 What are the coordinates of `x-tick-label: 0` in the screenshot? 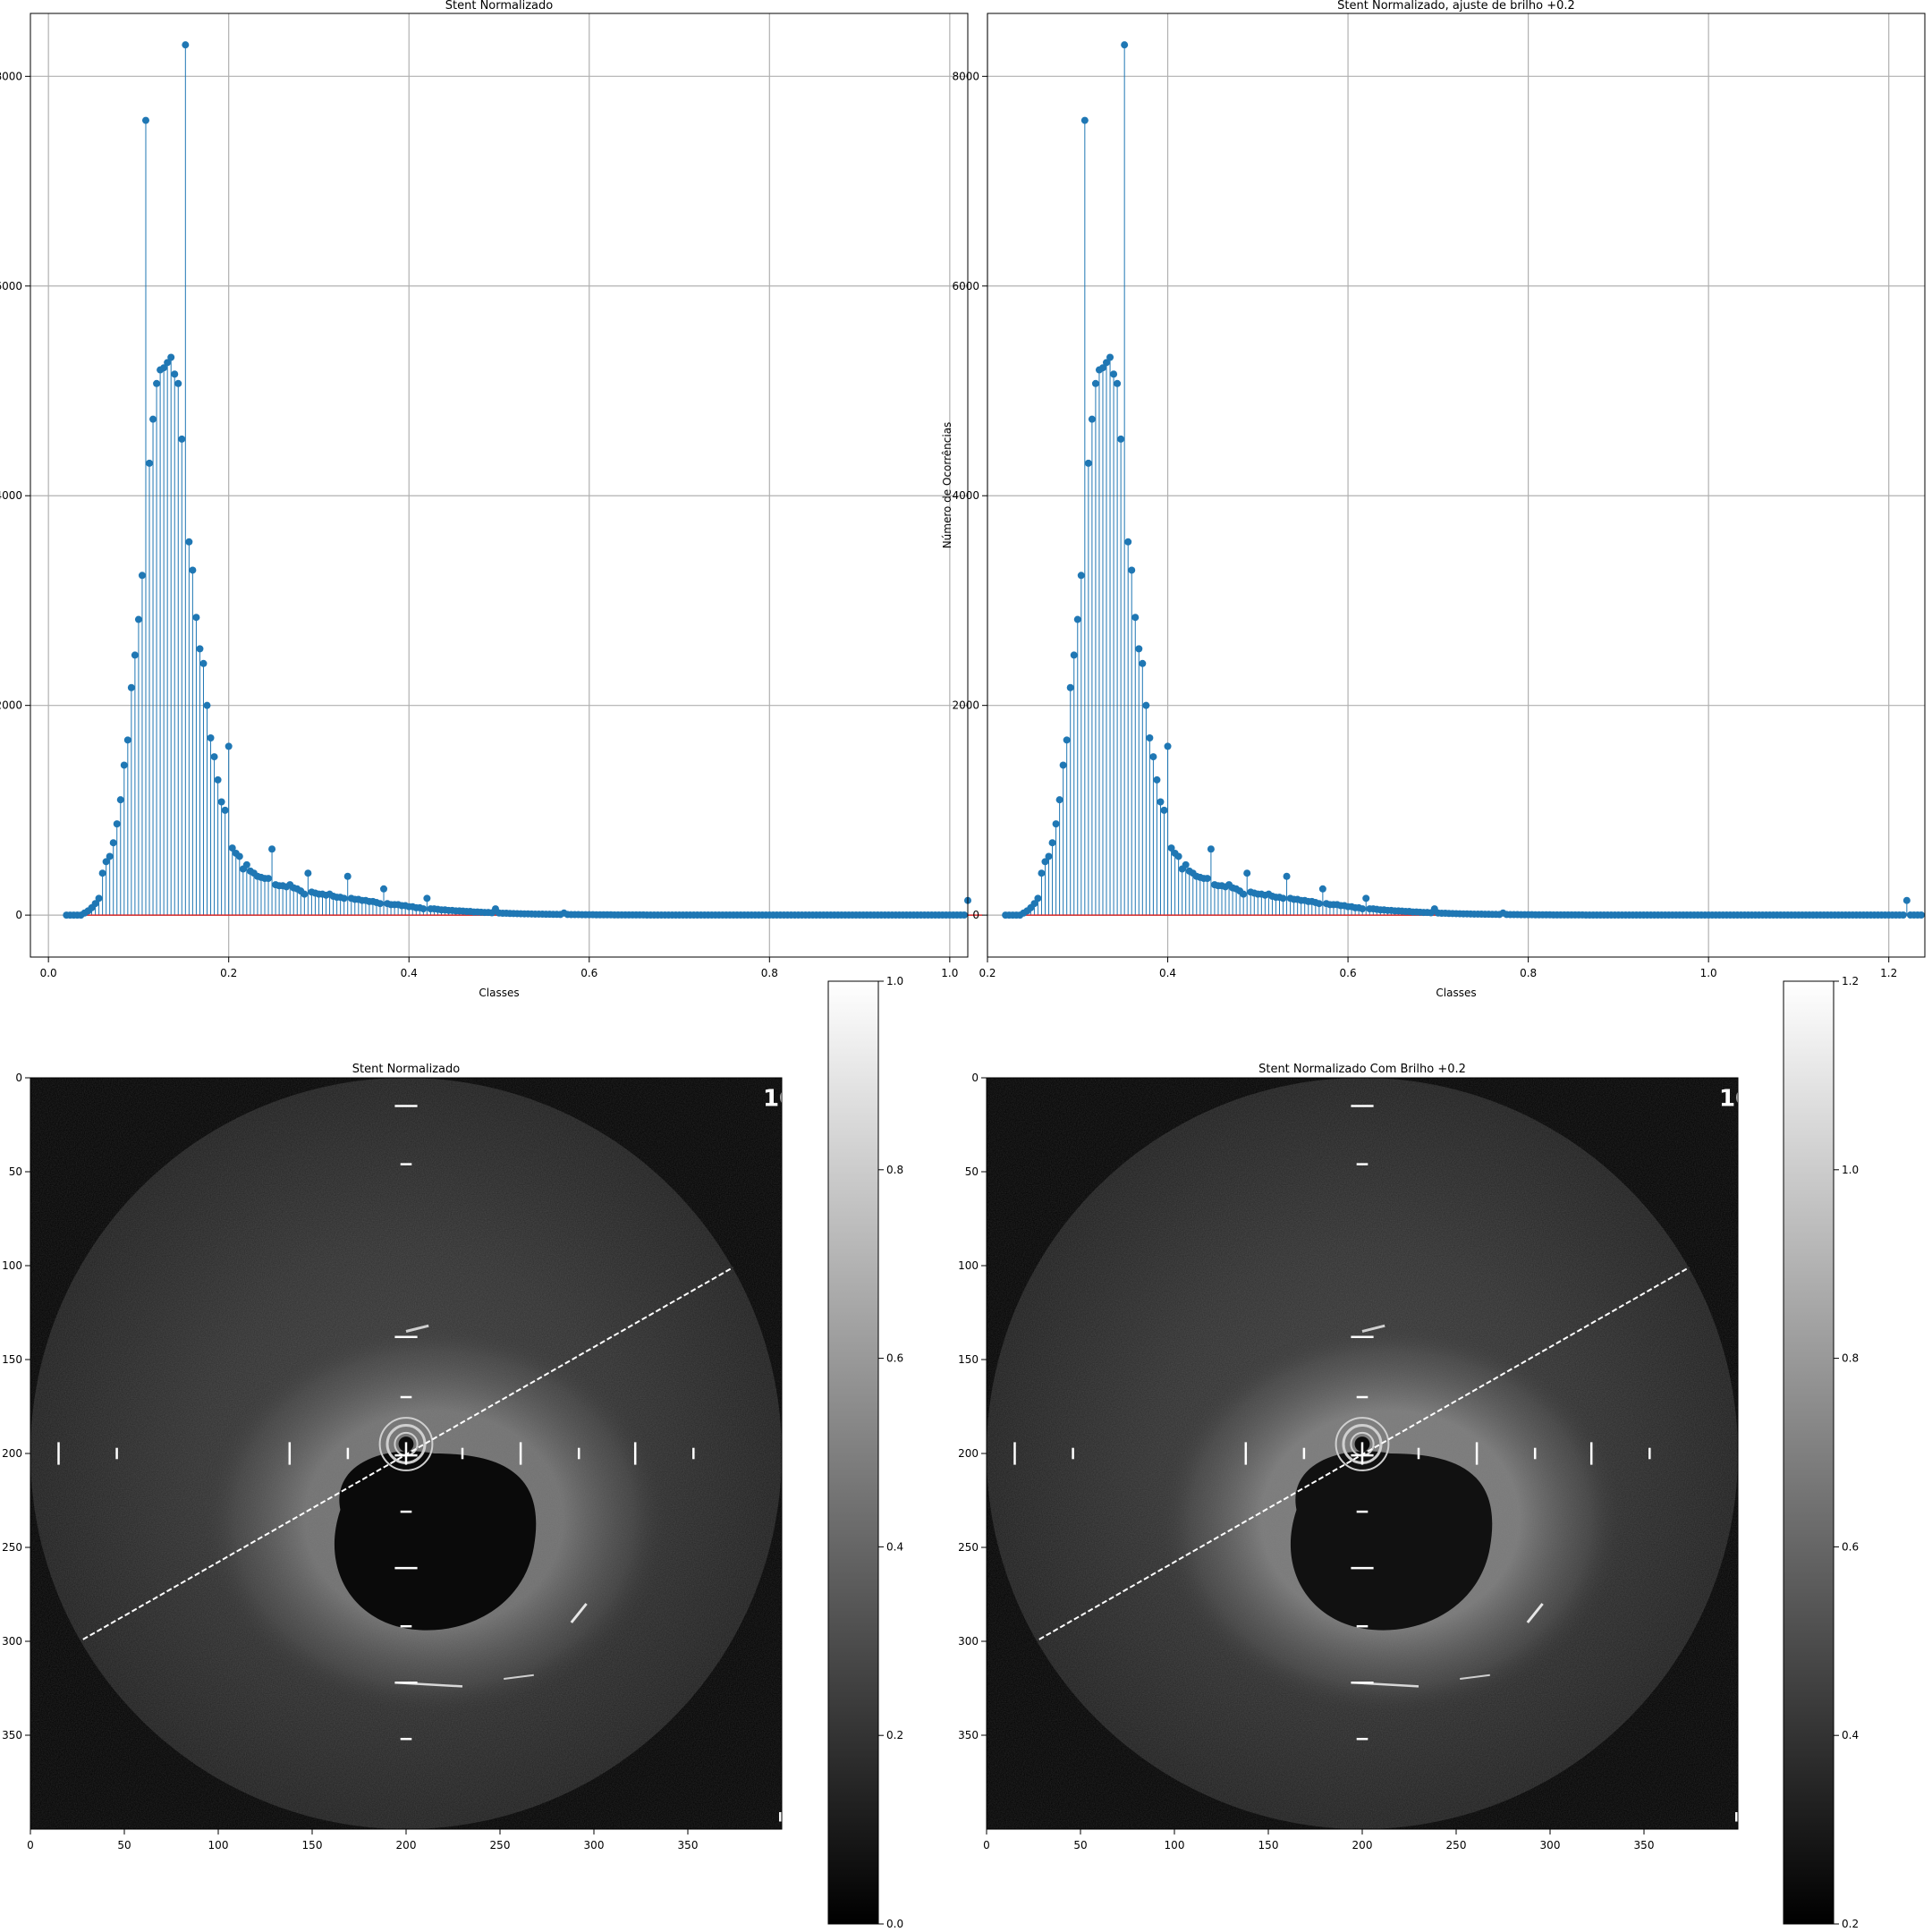 It's located at (30, 1845).